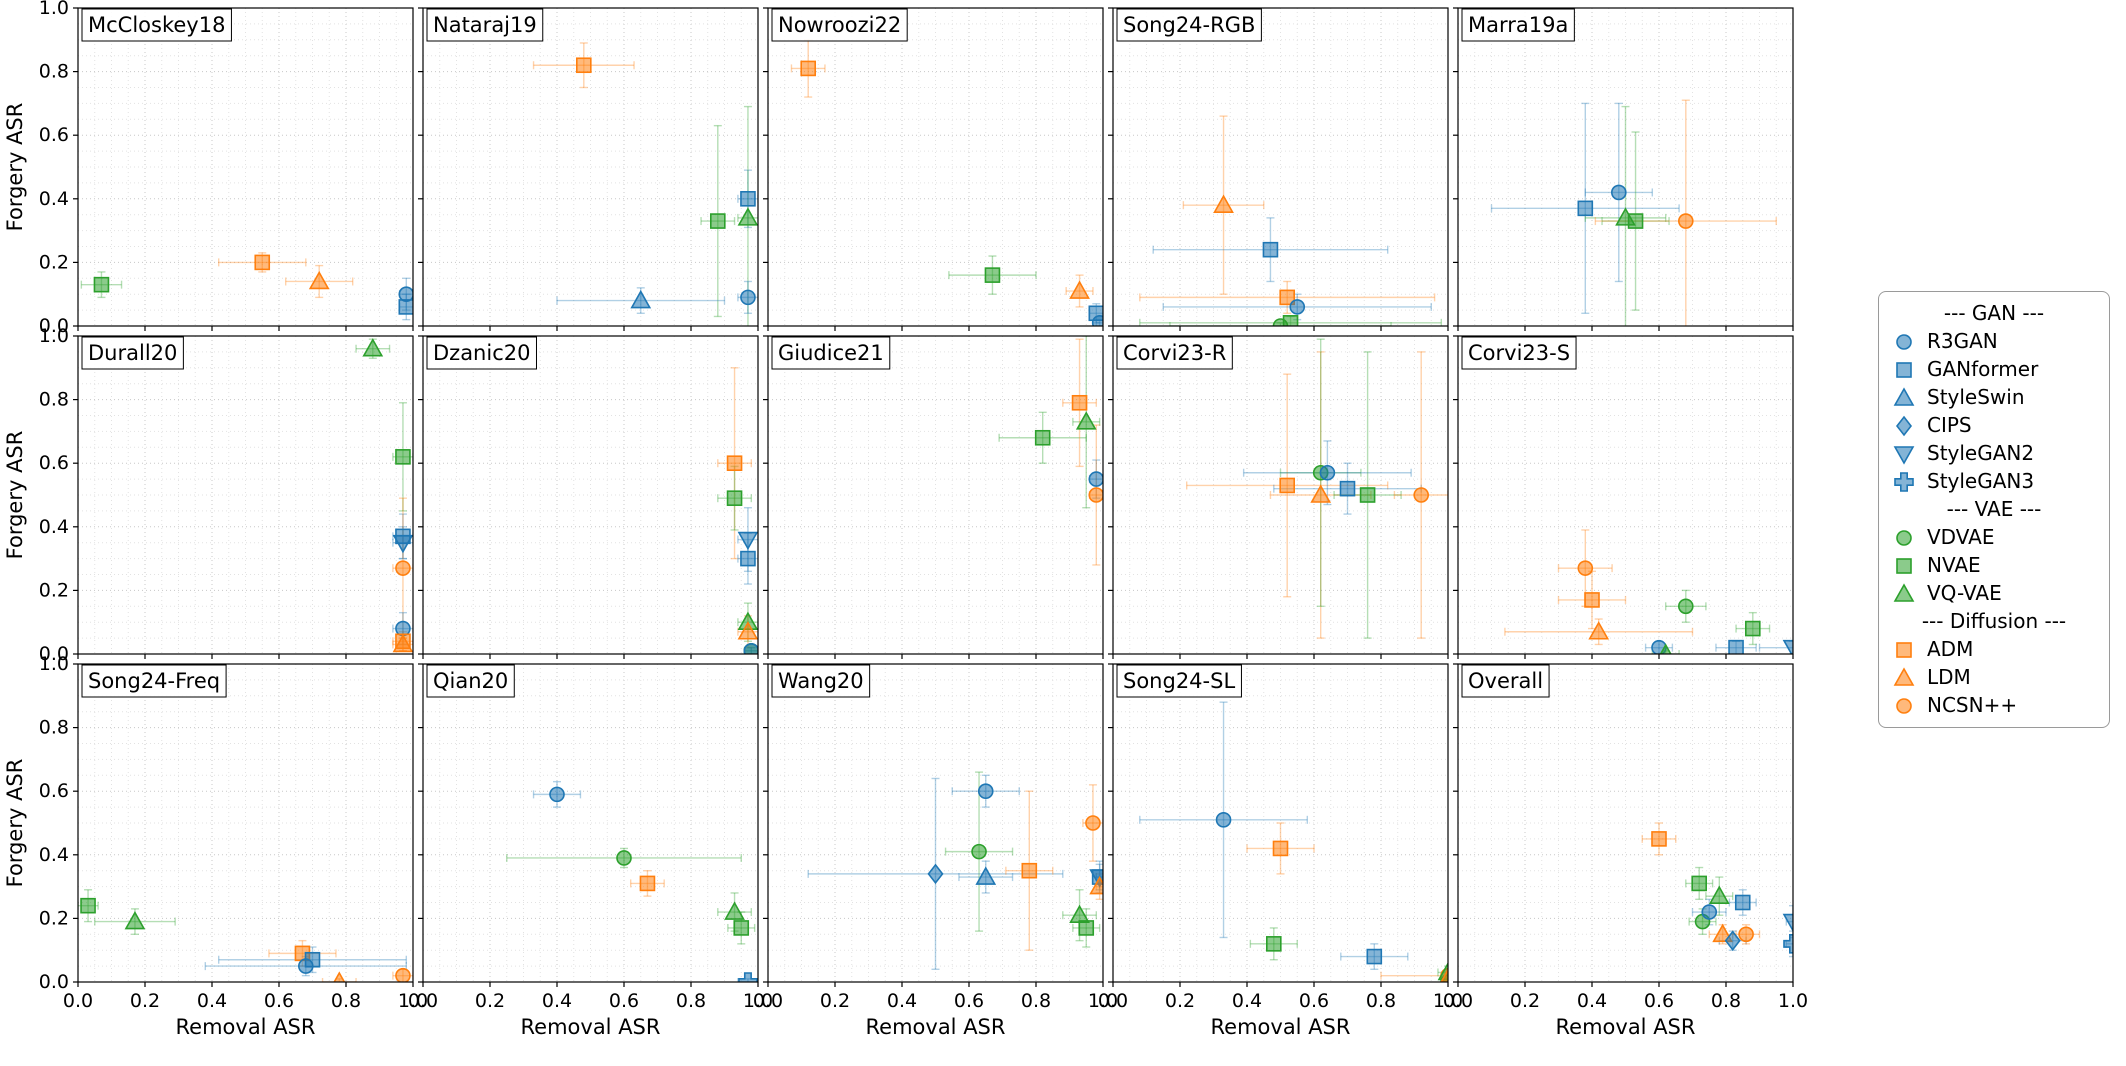  I want to click on panel-McCloskey18: 0.0 0.2 0.4 0.6 0.8 1.0 Forgery ASR McCloskey18, so click(208, 168).